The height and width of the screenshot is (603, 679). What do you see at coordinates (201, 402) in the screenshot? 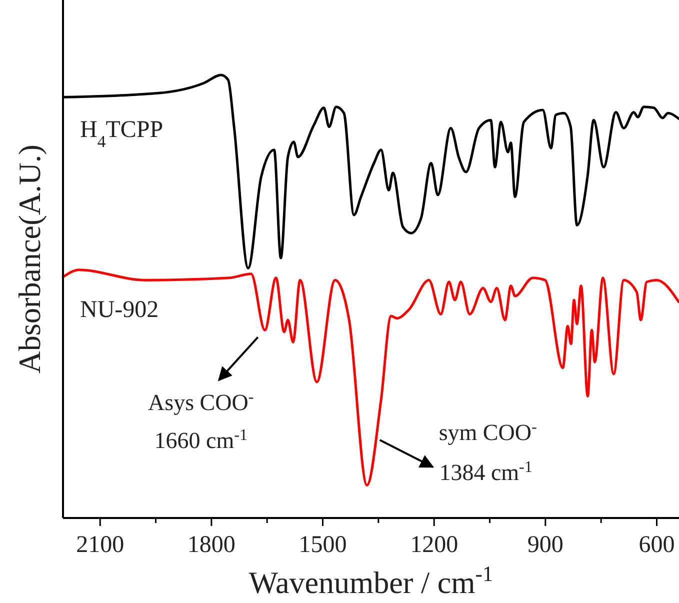
I see `annotation: Asys COO$^{-}$` at bounding box center [201, 402].